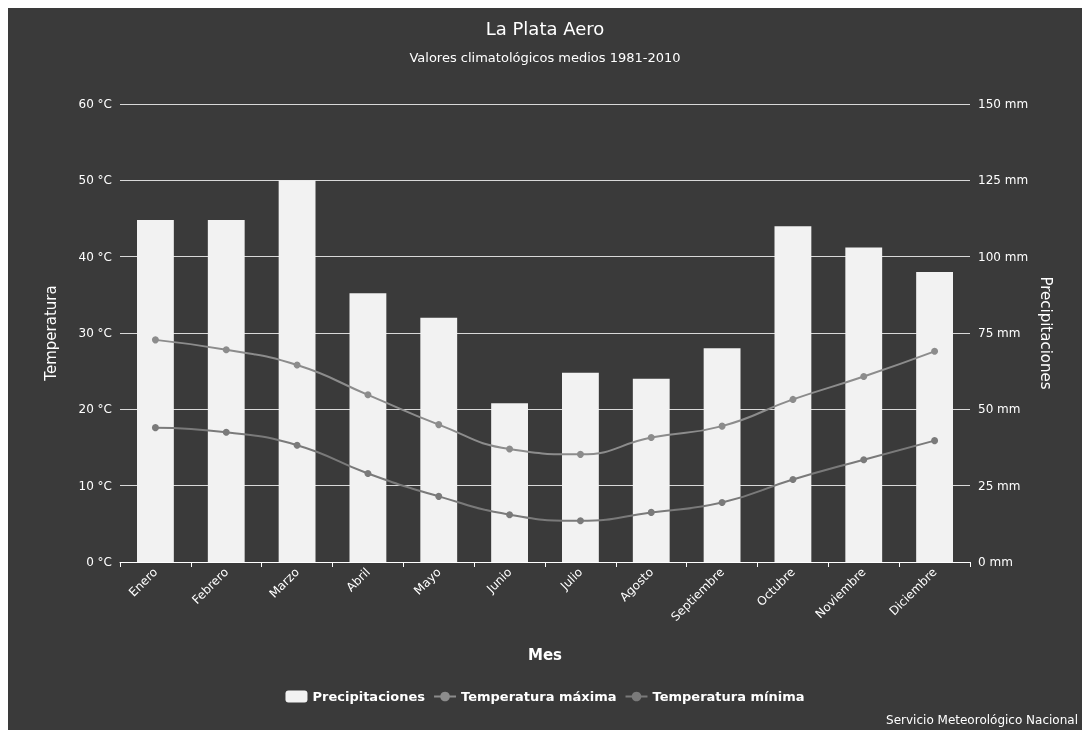 This screenshot has height=738, width=1090. Describe the element at coordinates (545, 28) in the screenshot. I see `chart-title: La Plata Aero` at that location.